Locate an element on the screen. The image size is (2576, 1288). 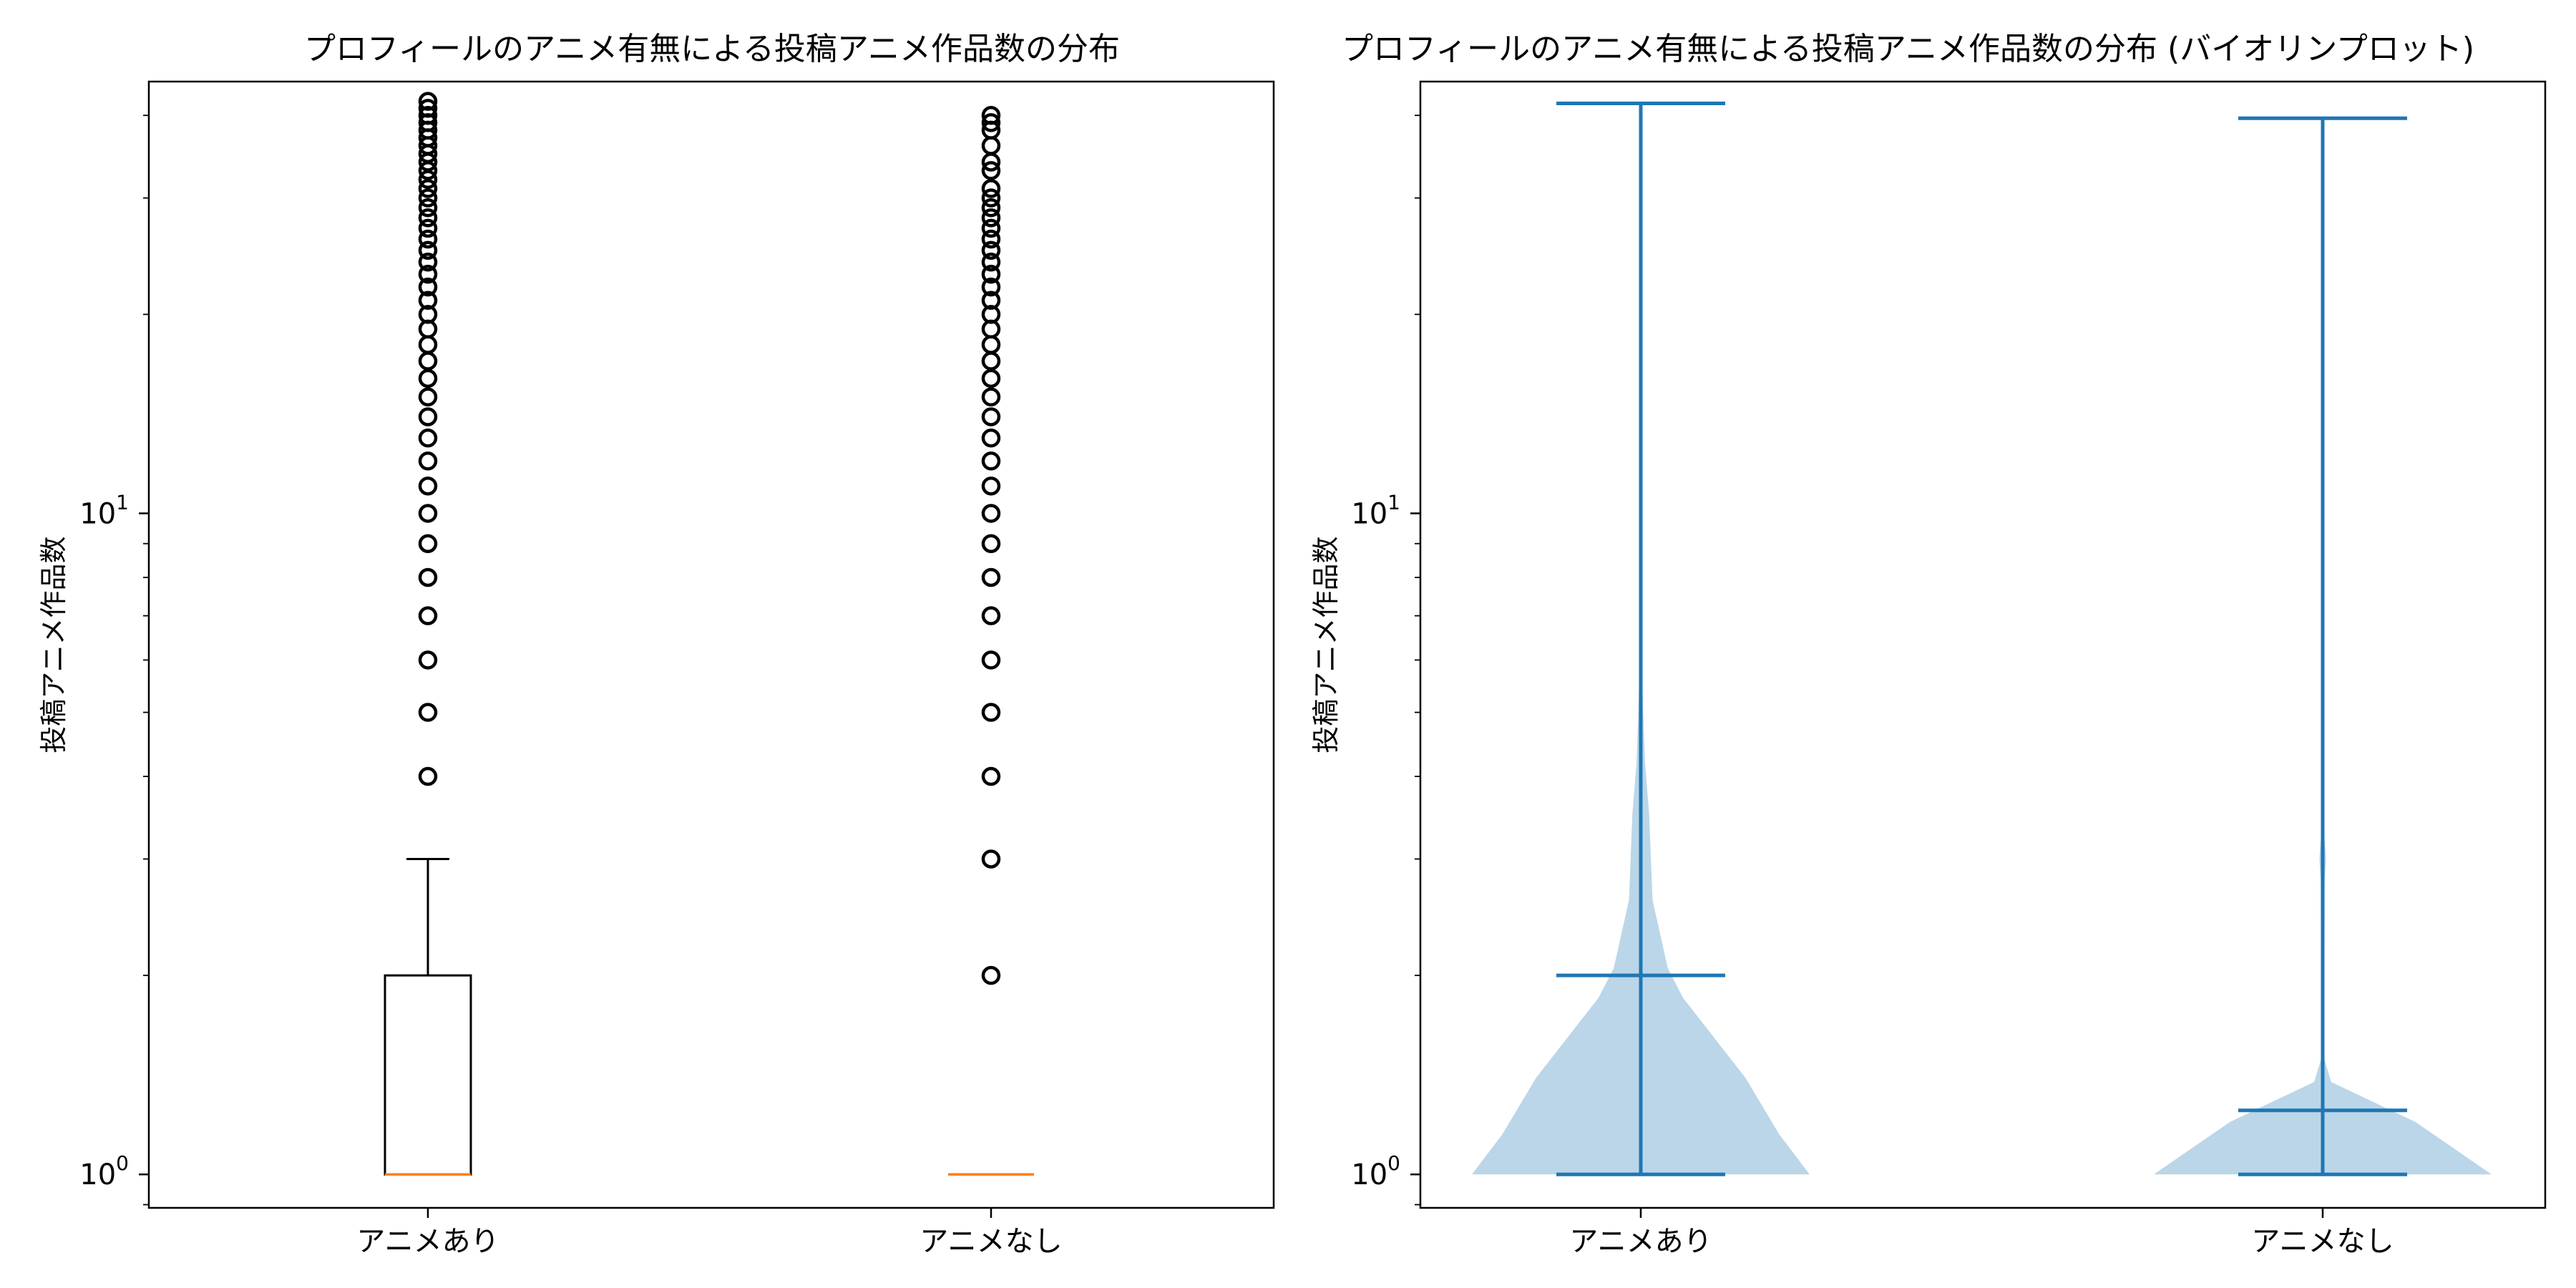
violin-y-axis-label: 投稿アニメ作品数 is located at coordinates (1326, 644).